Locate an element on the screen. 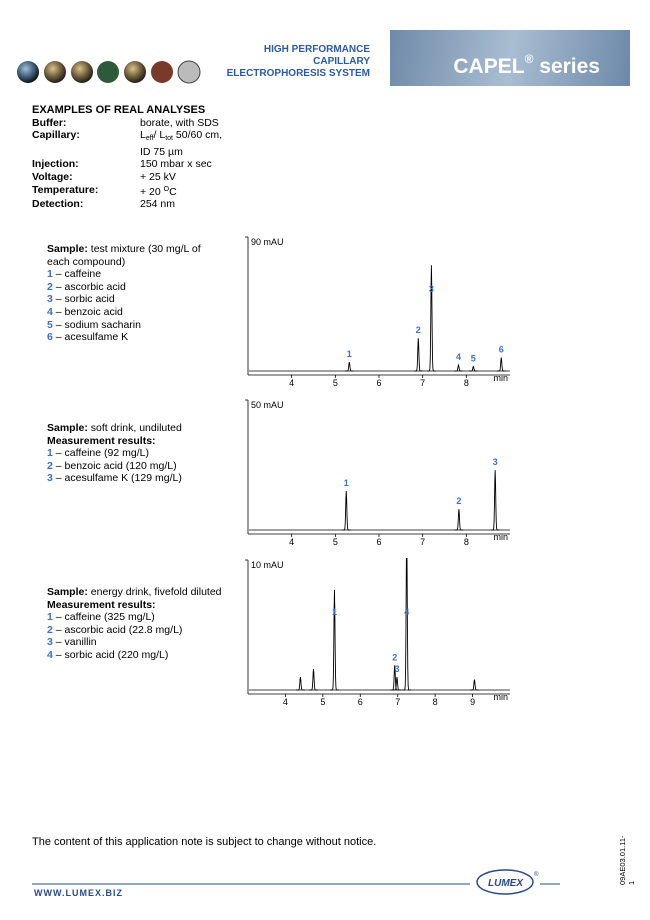 The width and height of the screenshot is (650, 920). condition-value: 150 mbar x sec is located at coordinates (176, 164).